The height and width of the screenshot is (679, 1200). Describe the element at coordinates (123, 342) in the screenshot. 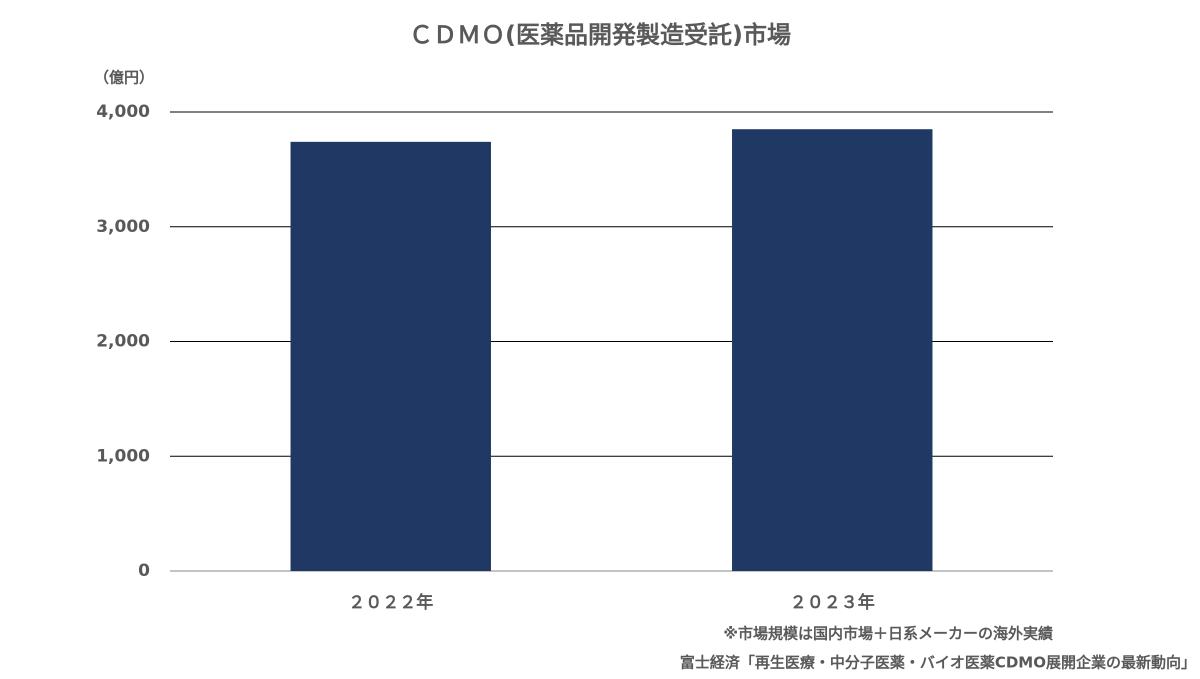

I see `y-tick-label: 2,000` at that location.